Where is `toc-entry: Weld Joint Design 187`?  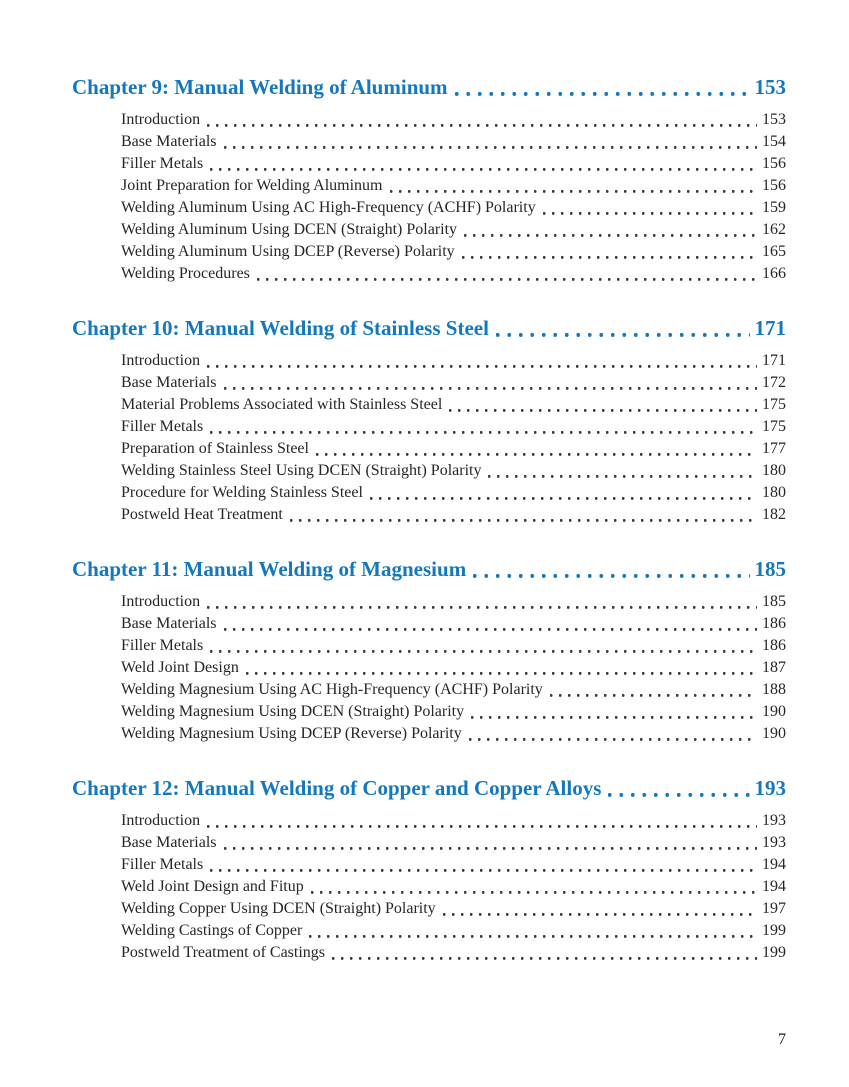 toc-entry: Weld Joint Design 187 is located at coordinates (429, 668).